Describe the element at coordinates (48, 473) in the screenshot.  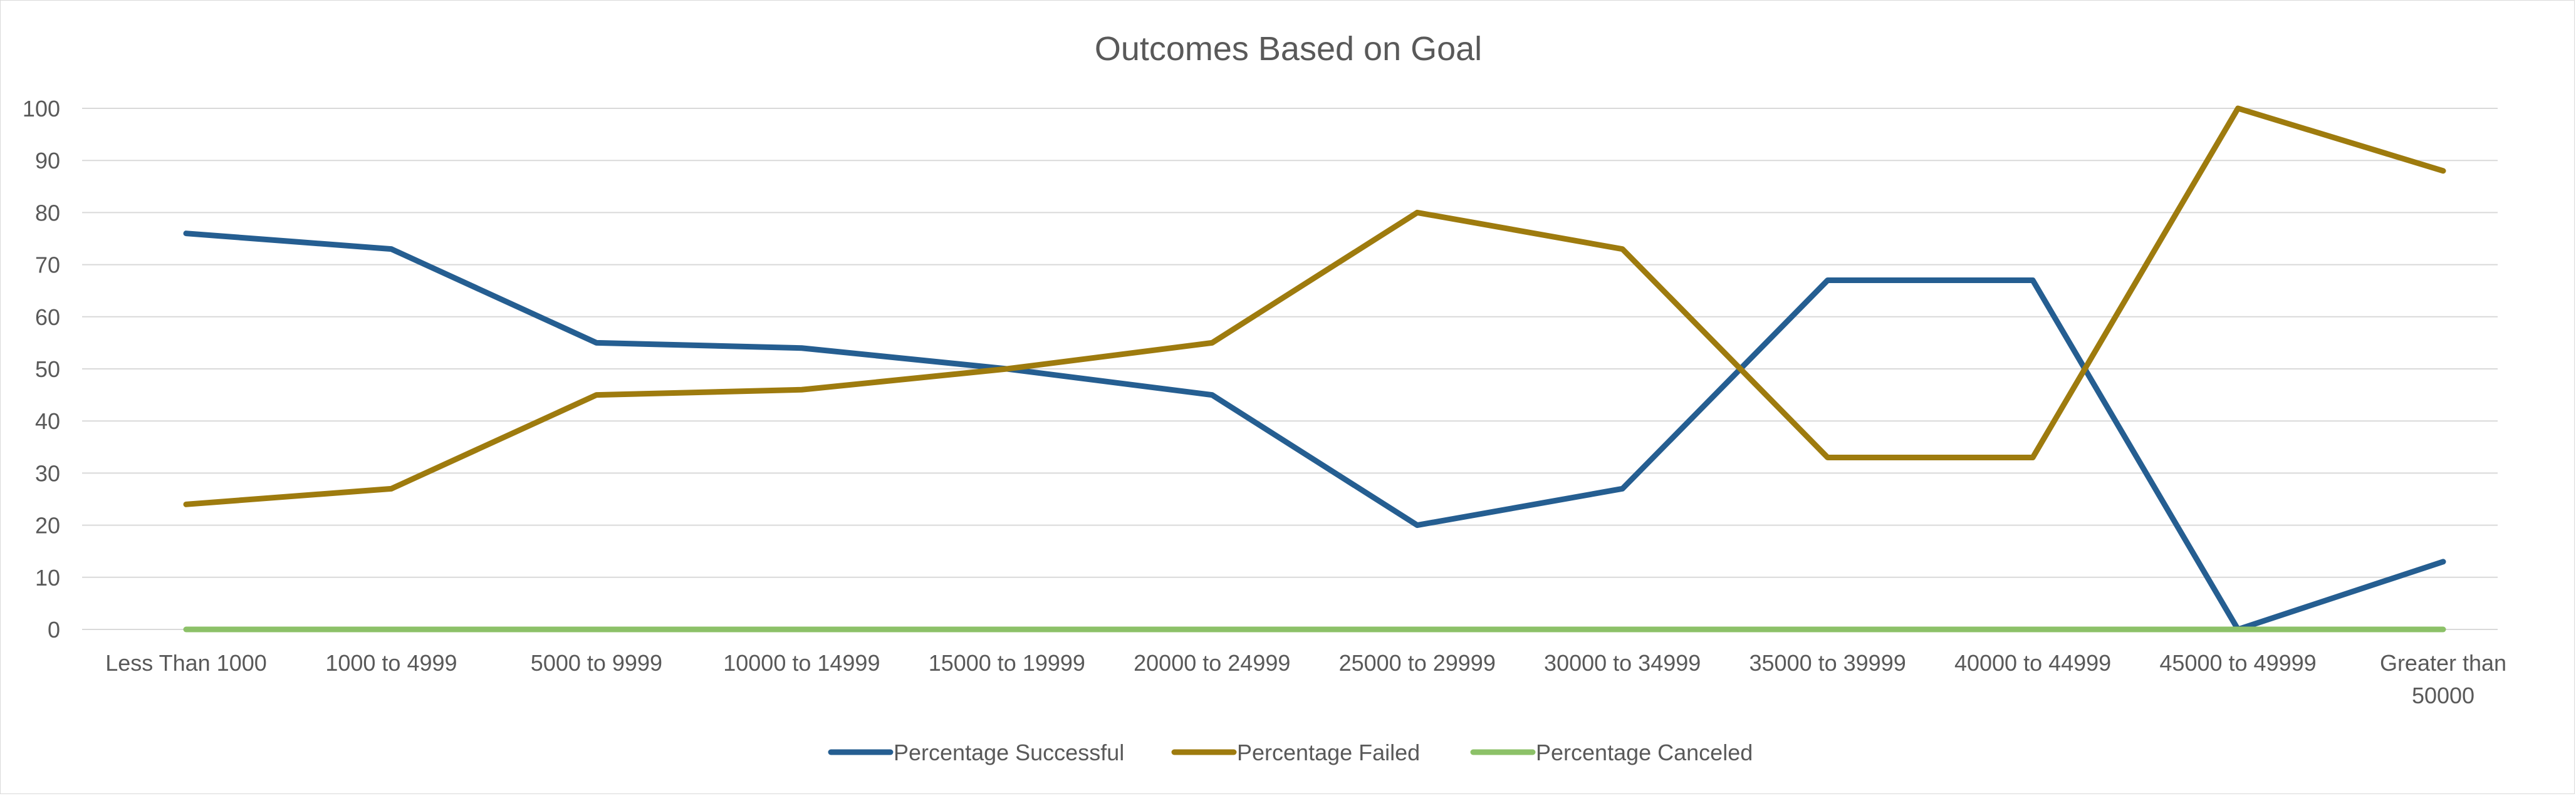
I see `y-tick-label: 30` at that location.